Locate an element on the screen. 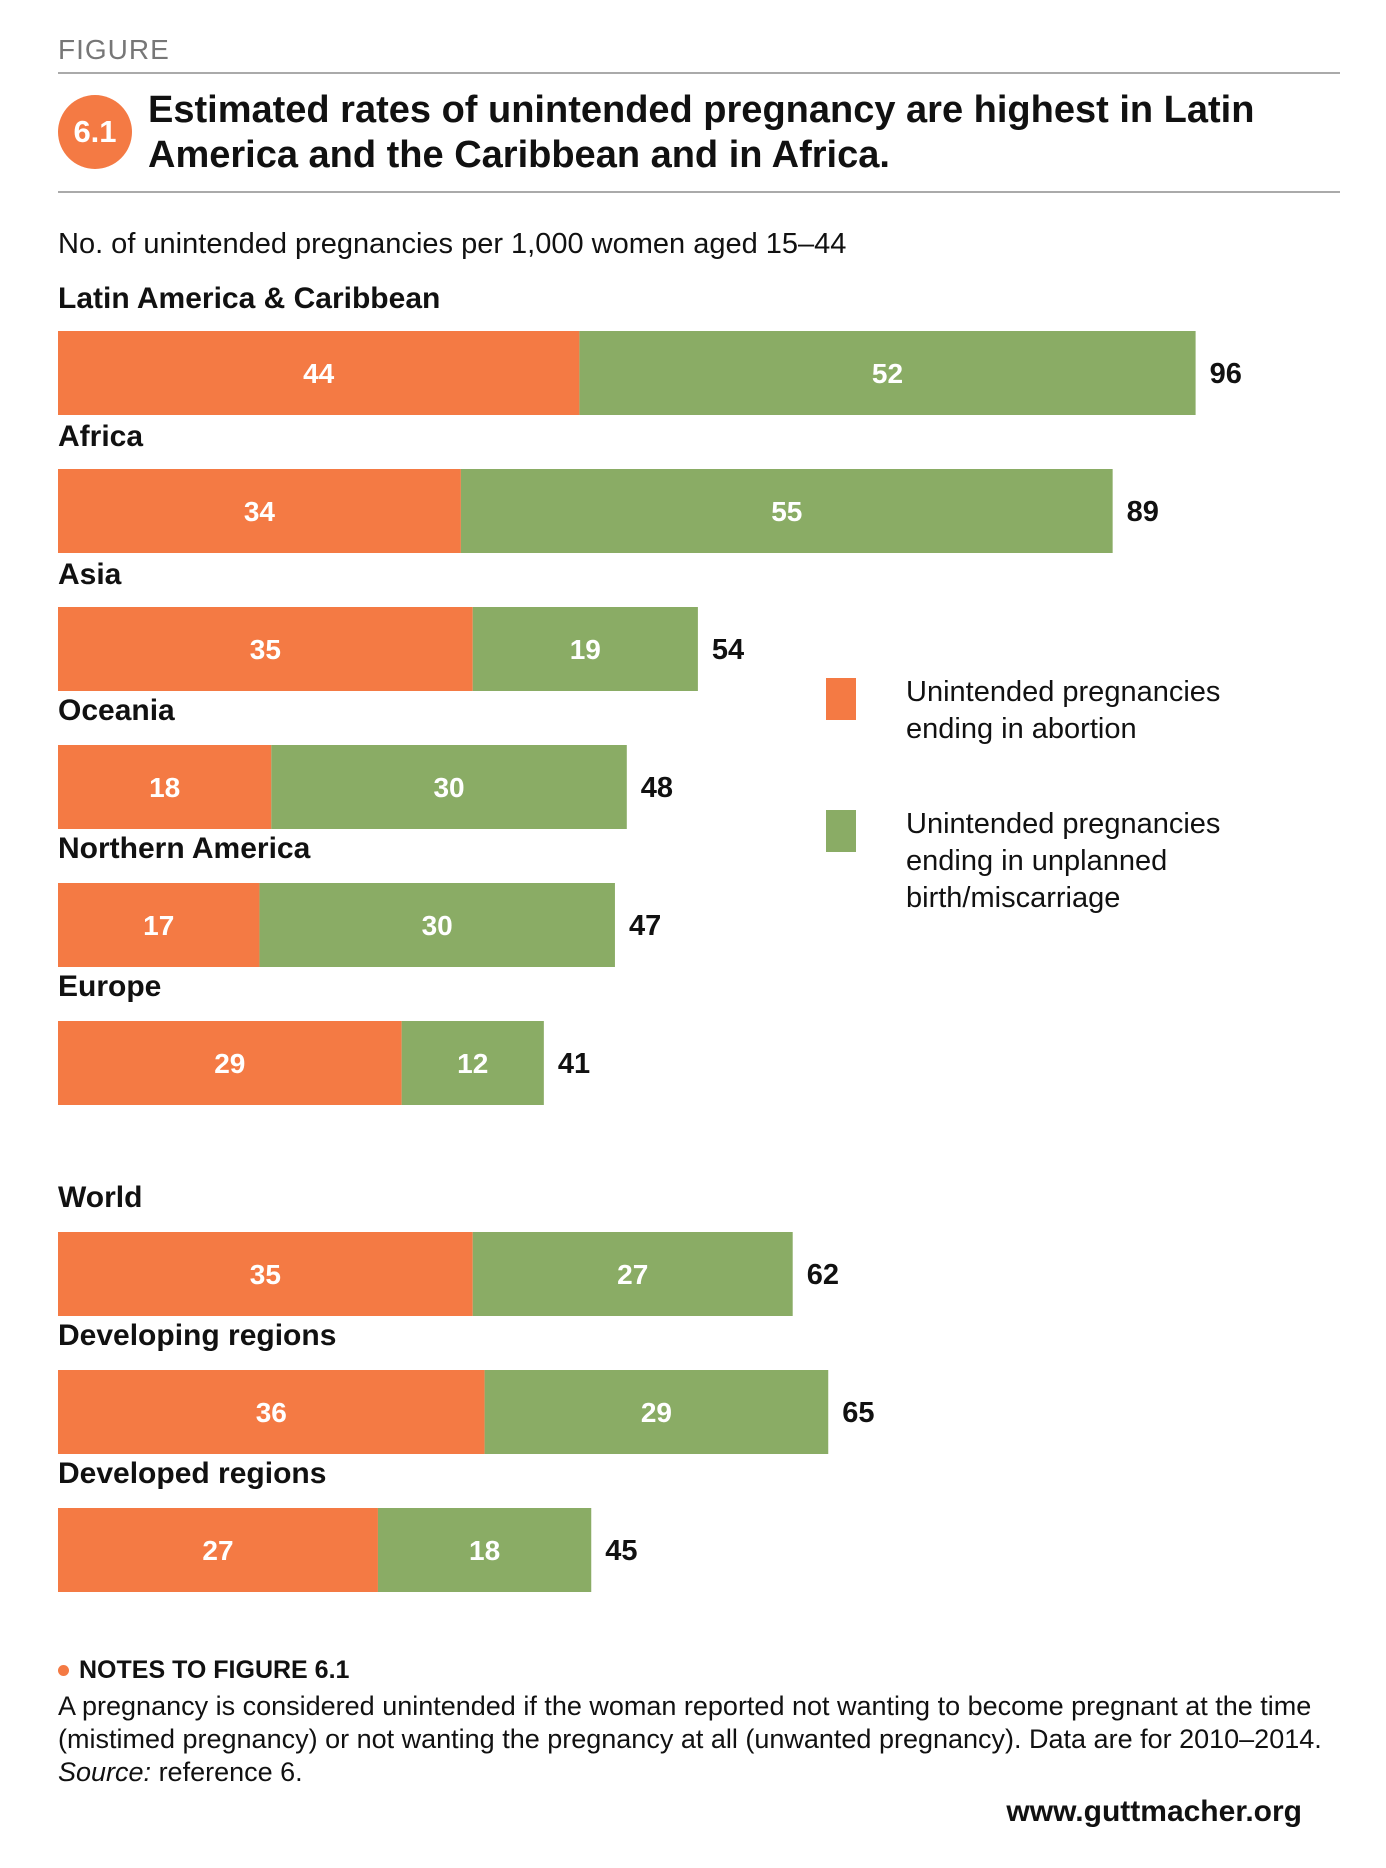  value-label-birth-northern-america: 30 is located at coordinates (437, 925).